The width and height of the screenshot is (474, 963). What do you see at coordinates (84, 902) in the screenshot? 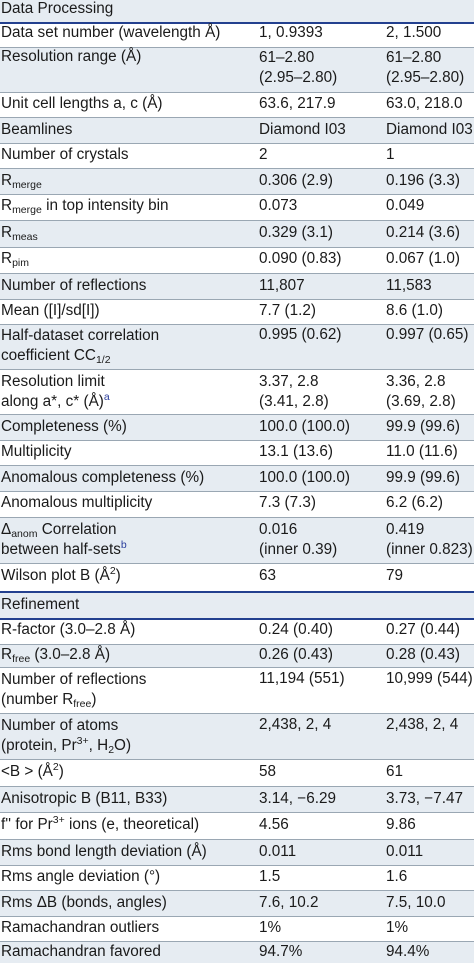
I see `row-label: Rms ΔB (bonds, angles)` at bounding box center [84, 902].